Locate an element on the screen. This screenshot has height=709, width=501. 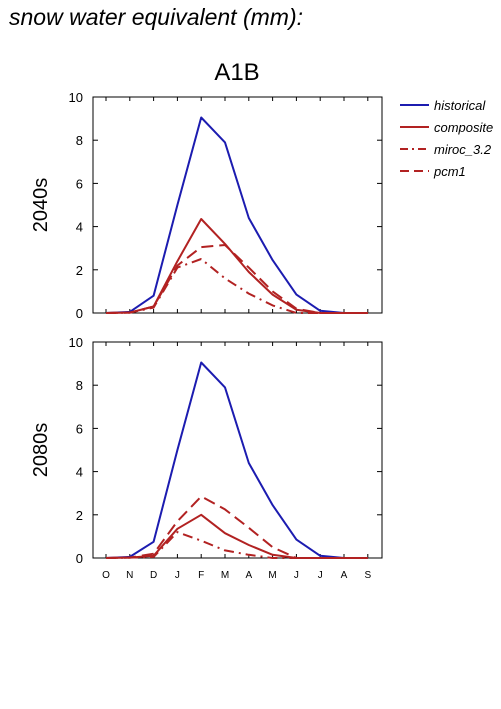
x-tick-label: N is located at coordinates (129, 575).